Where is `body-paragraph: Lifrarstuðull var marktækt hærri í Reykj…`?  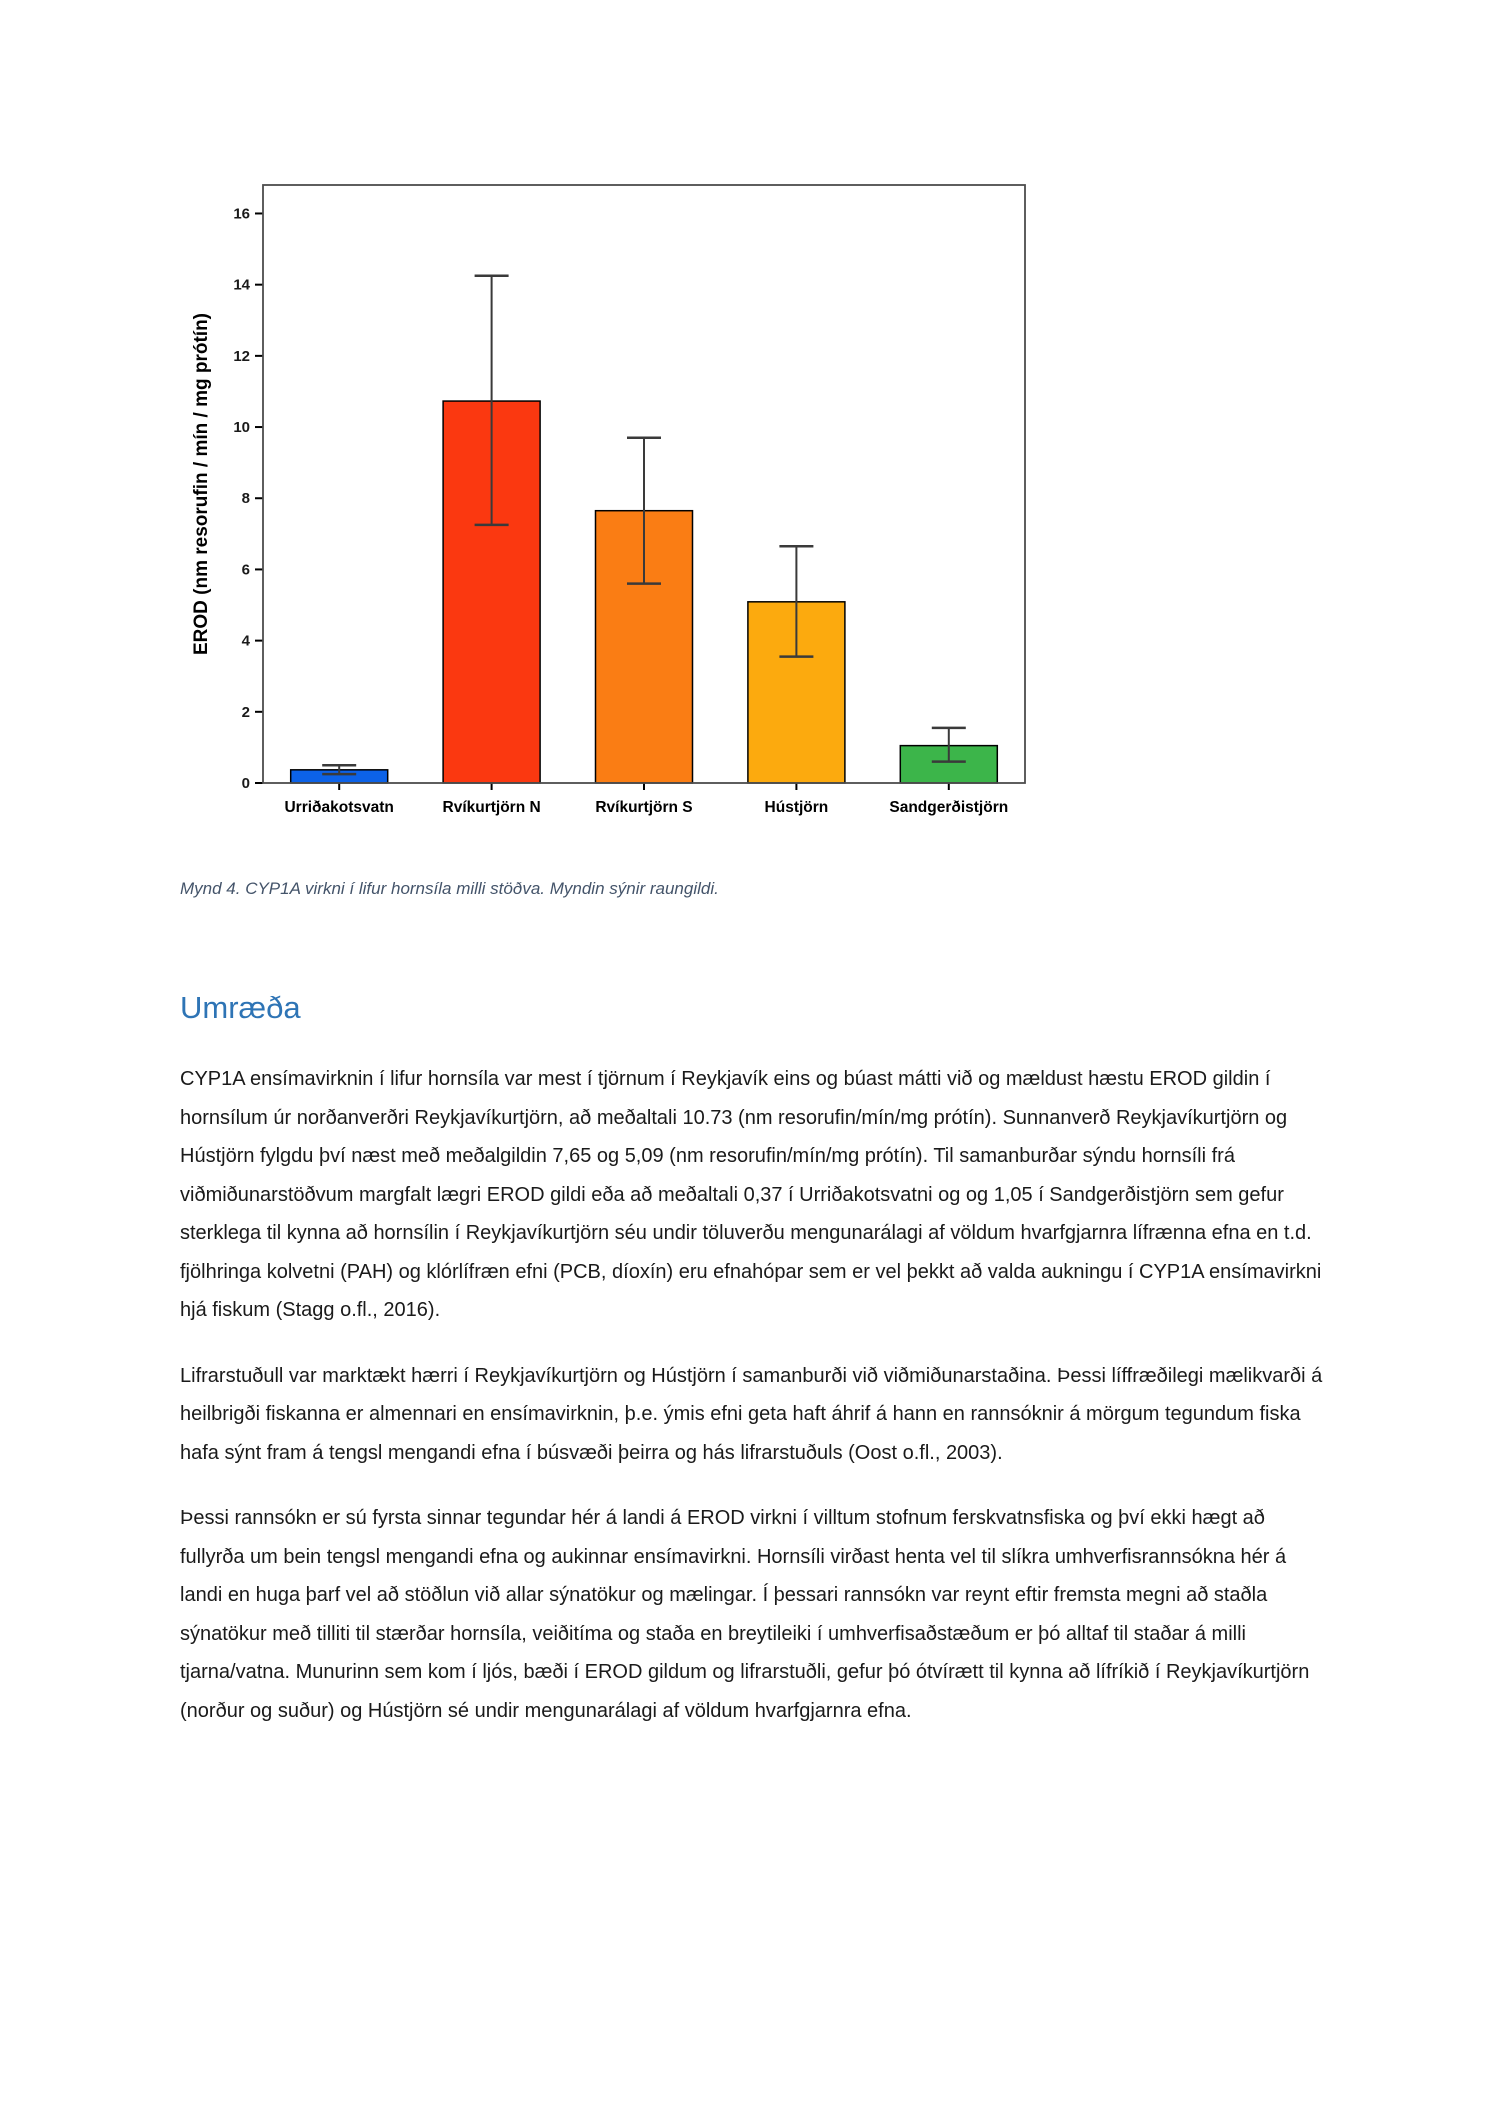
body-paragraph: Lifrarstuðull var marktækt hærri í Reykj… is located at coordinates (751, 1414).